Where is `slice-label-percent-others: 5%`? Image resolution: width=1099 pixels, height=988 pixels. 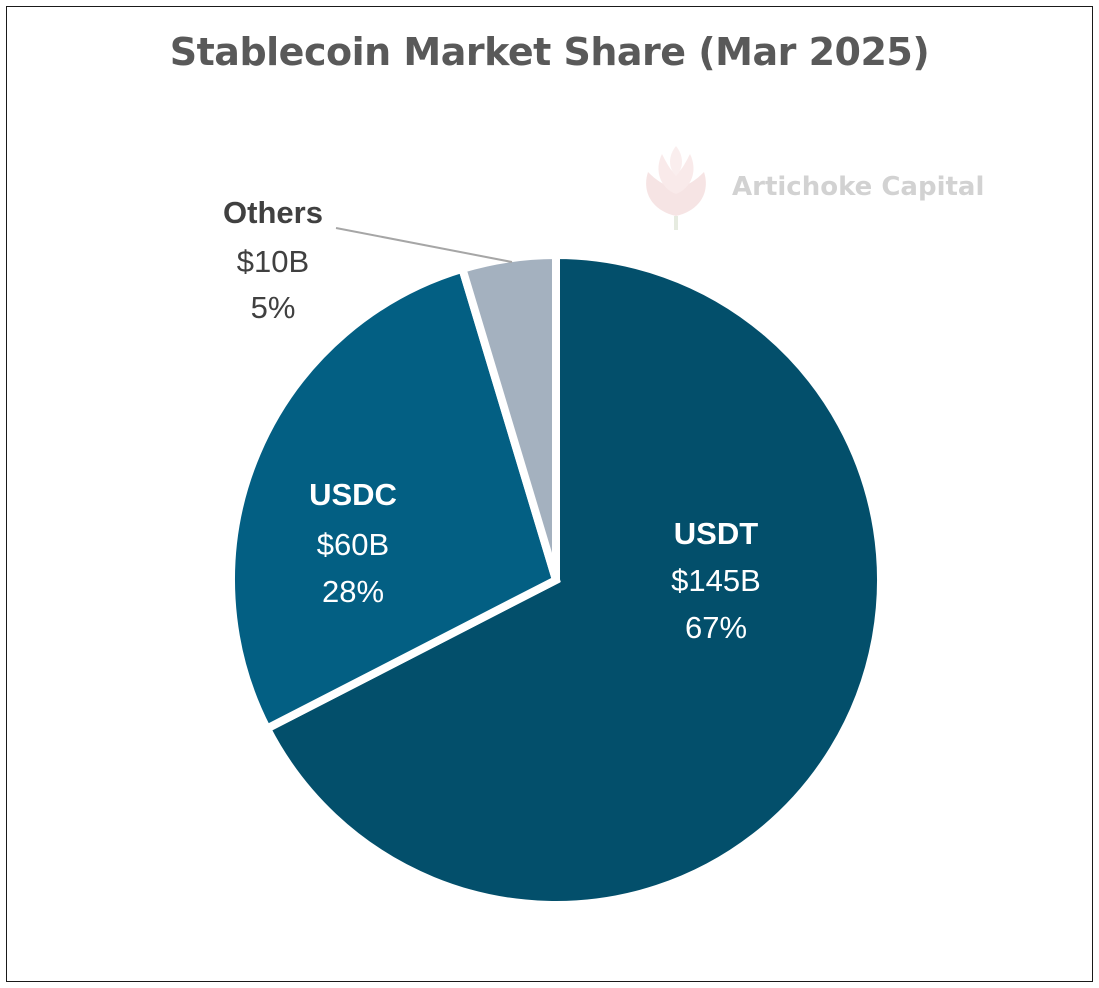
slice-label-percent-others: 5% is located at coordinates (273, 307).